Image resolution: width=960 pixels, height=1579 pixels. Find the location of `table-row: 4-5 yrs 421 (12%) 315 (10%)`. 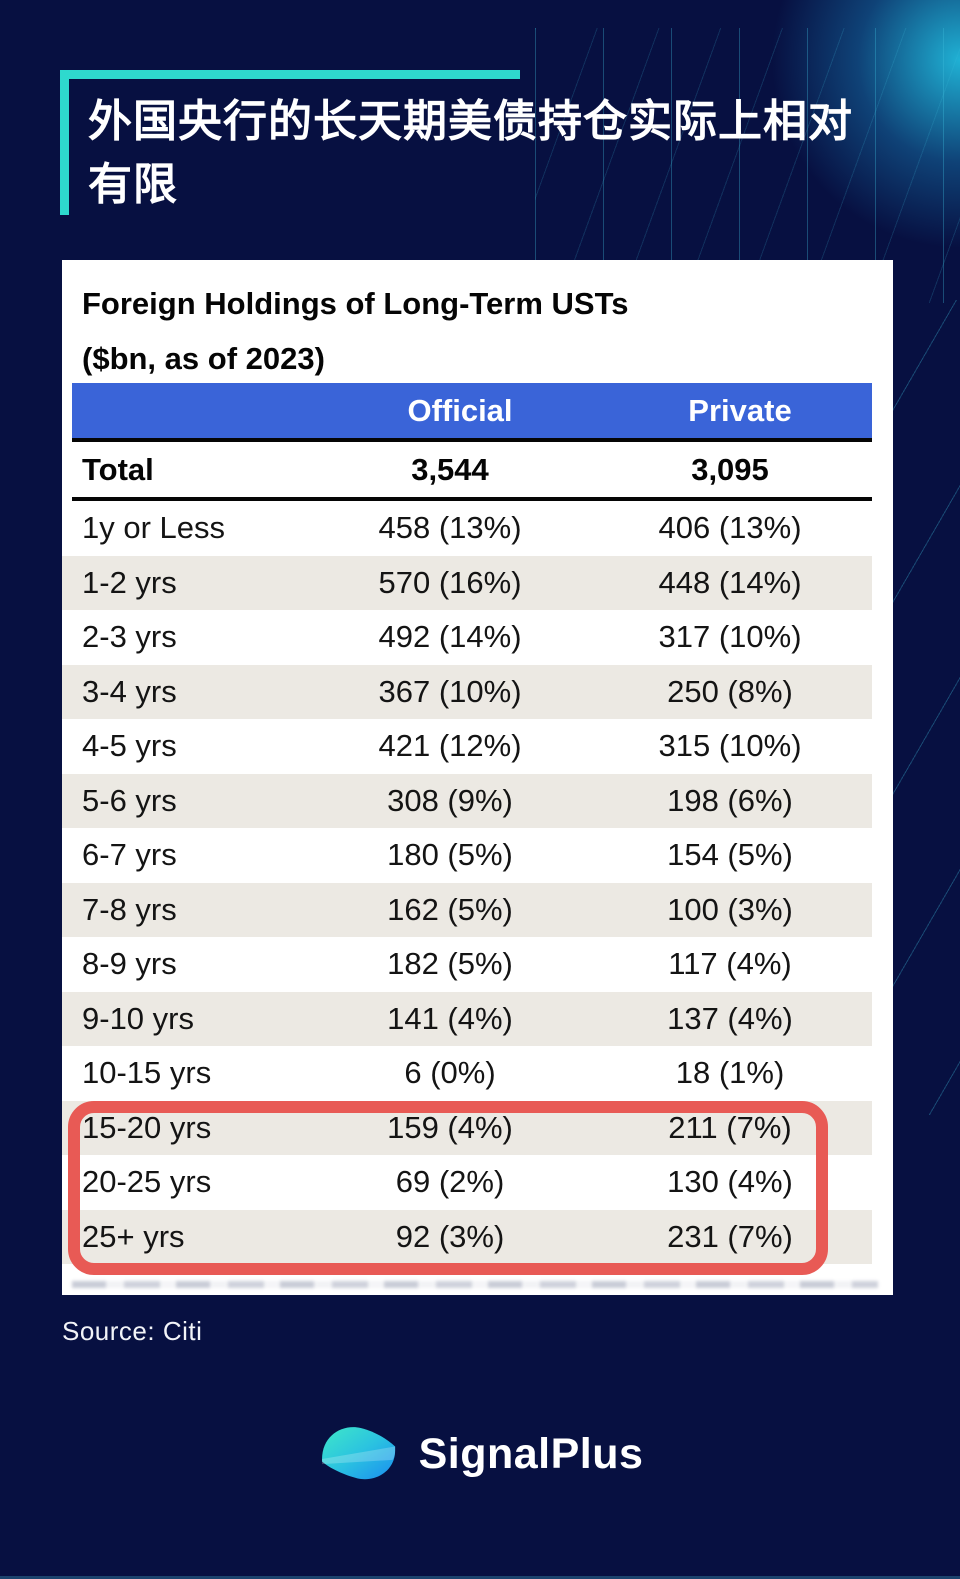

table-row: 4-5 yrs 421 (12%) 315 (10%) is located at coordinates (467, 746).